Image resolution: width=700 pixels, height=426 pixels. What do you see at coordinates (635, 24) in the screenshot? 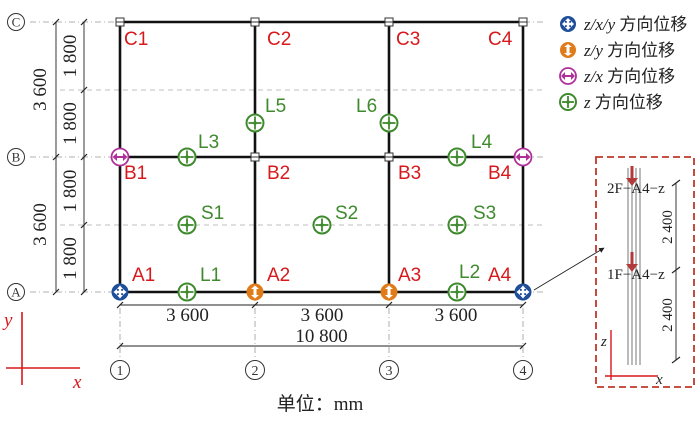
I see `legend-label-zxy: z/x/y 方向位移` at bounding box center [635, 24].